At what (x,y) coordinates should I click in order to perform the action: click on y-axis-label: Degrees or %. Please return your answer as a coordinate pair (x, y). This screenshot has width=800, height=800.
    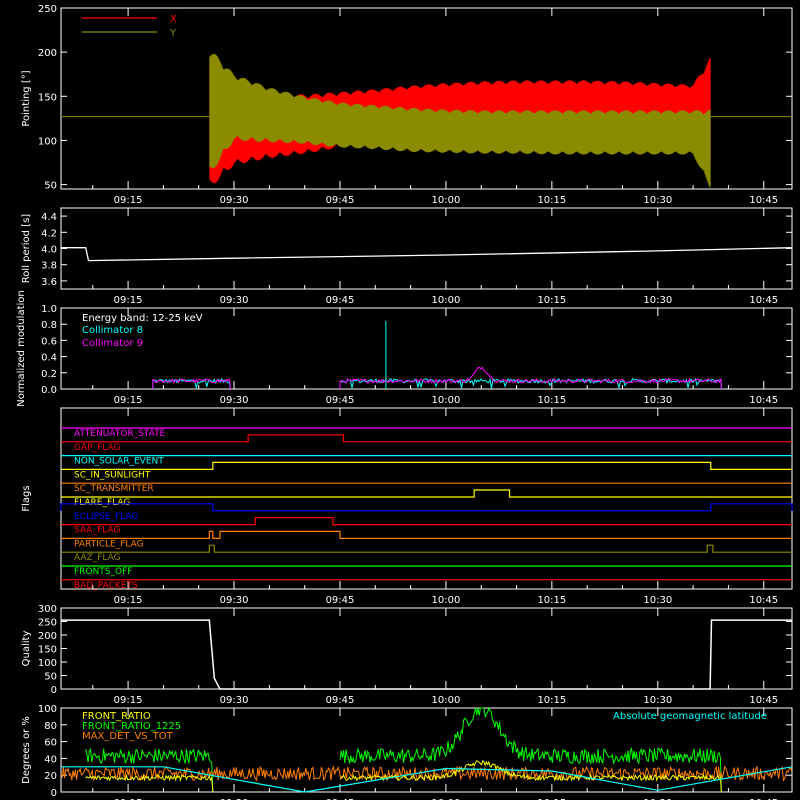
    Looking at the image, I should click on (26, 750).